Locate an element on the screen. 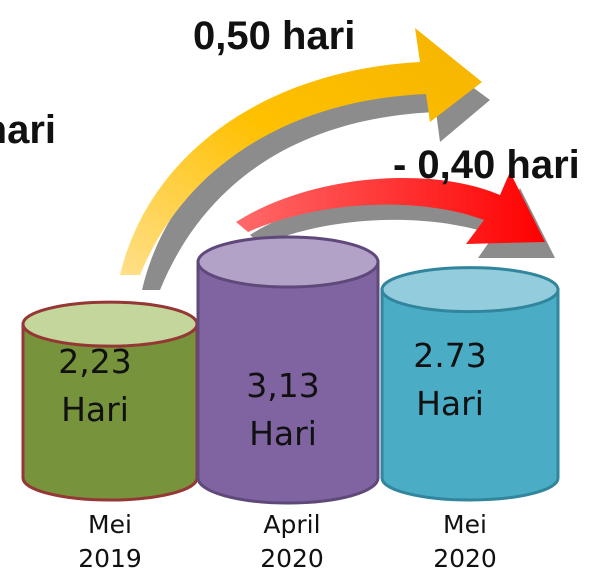 Image resolution: width=602 pixels, height=577 pixels. value-label: 2.73 Hari is located at coordinates (450, 379).